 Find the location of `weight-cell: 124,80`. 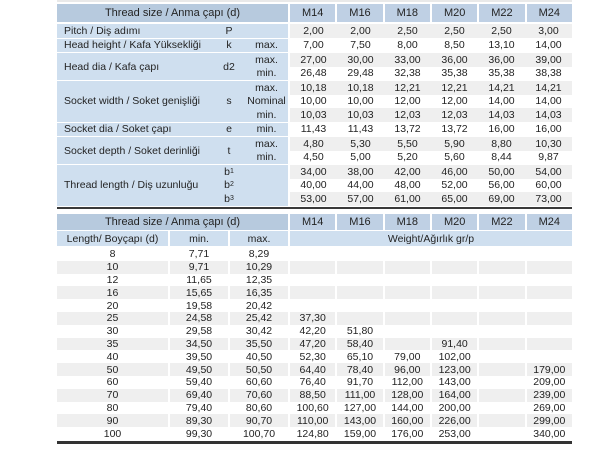

weight-cell: 124,80 is located at coordinates (313, 433).